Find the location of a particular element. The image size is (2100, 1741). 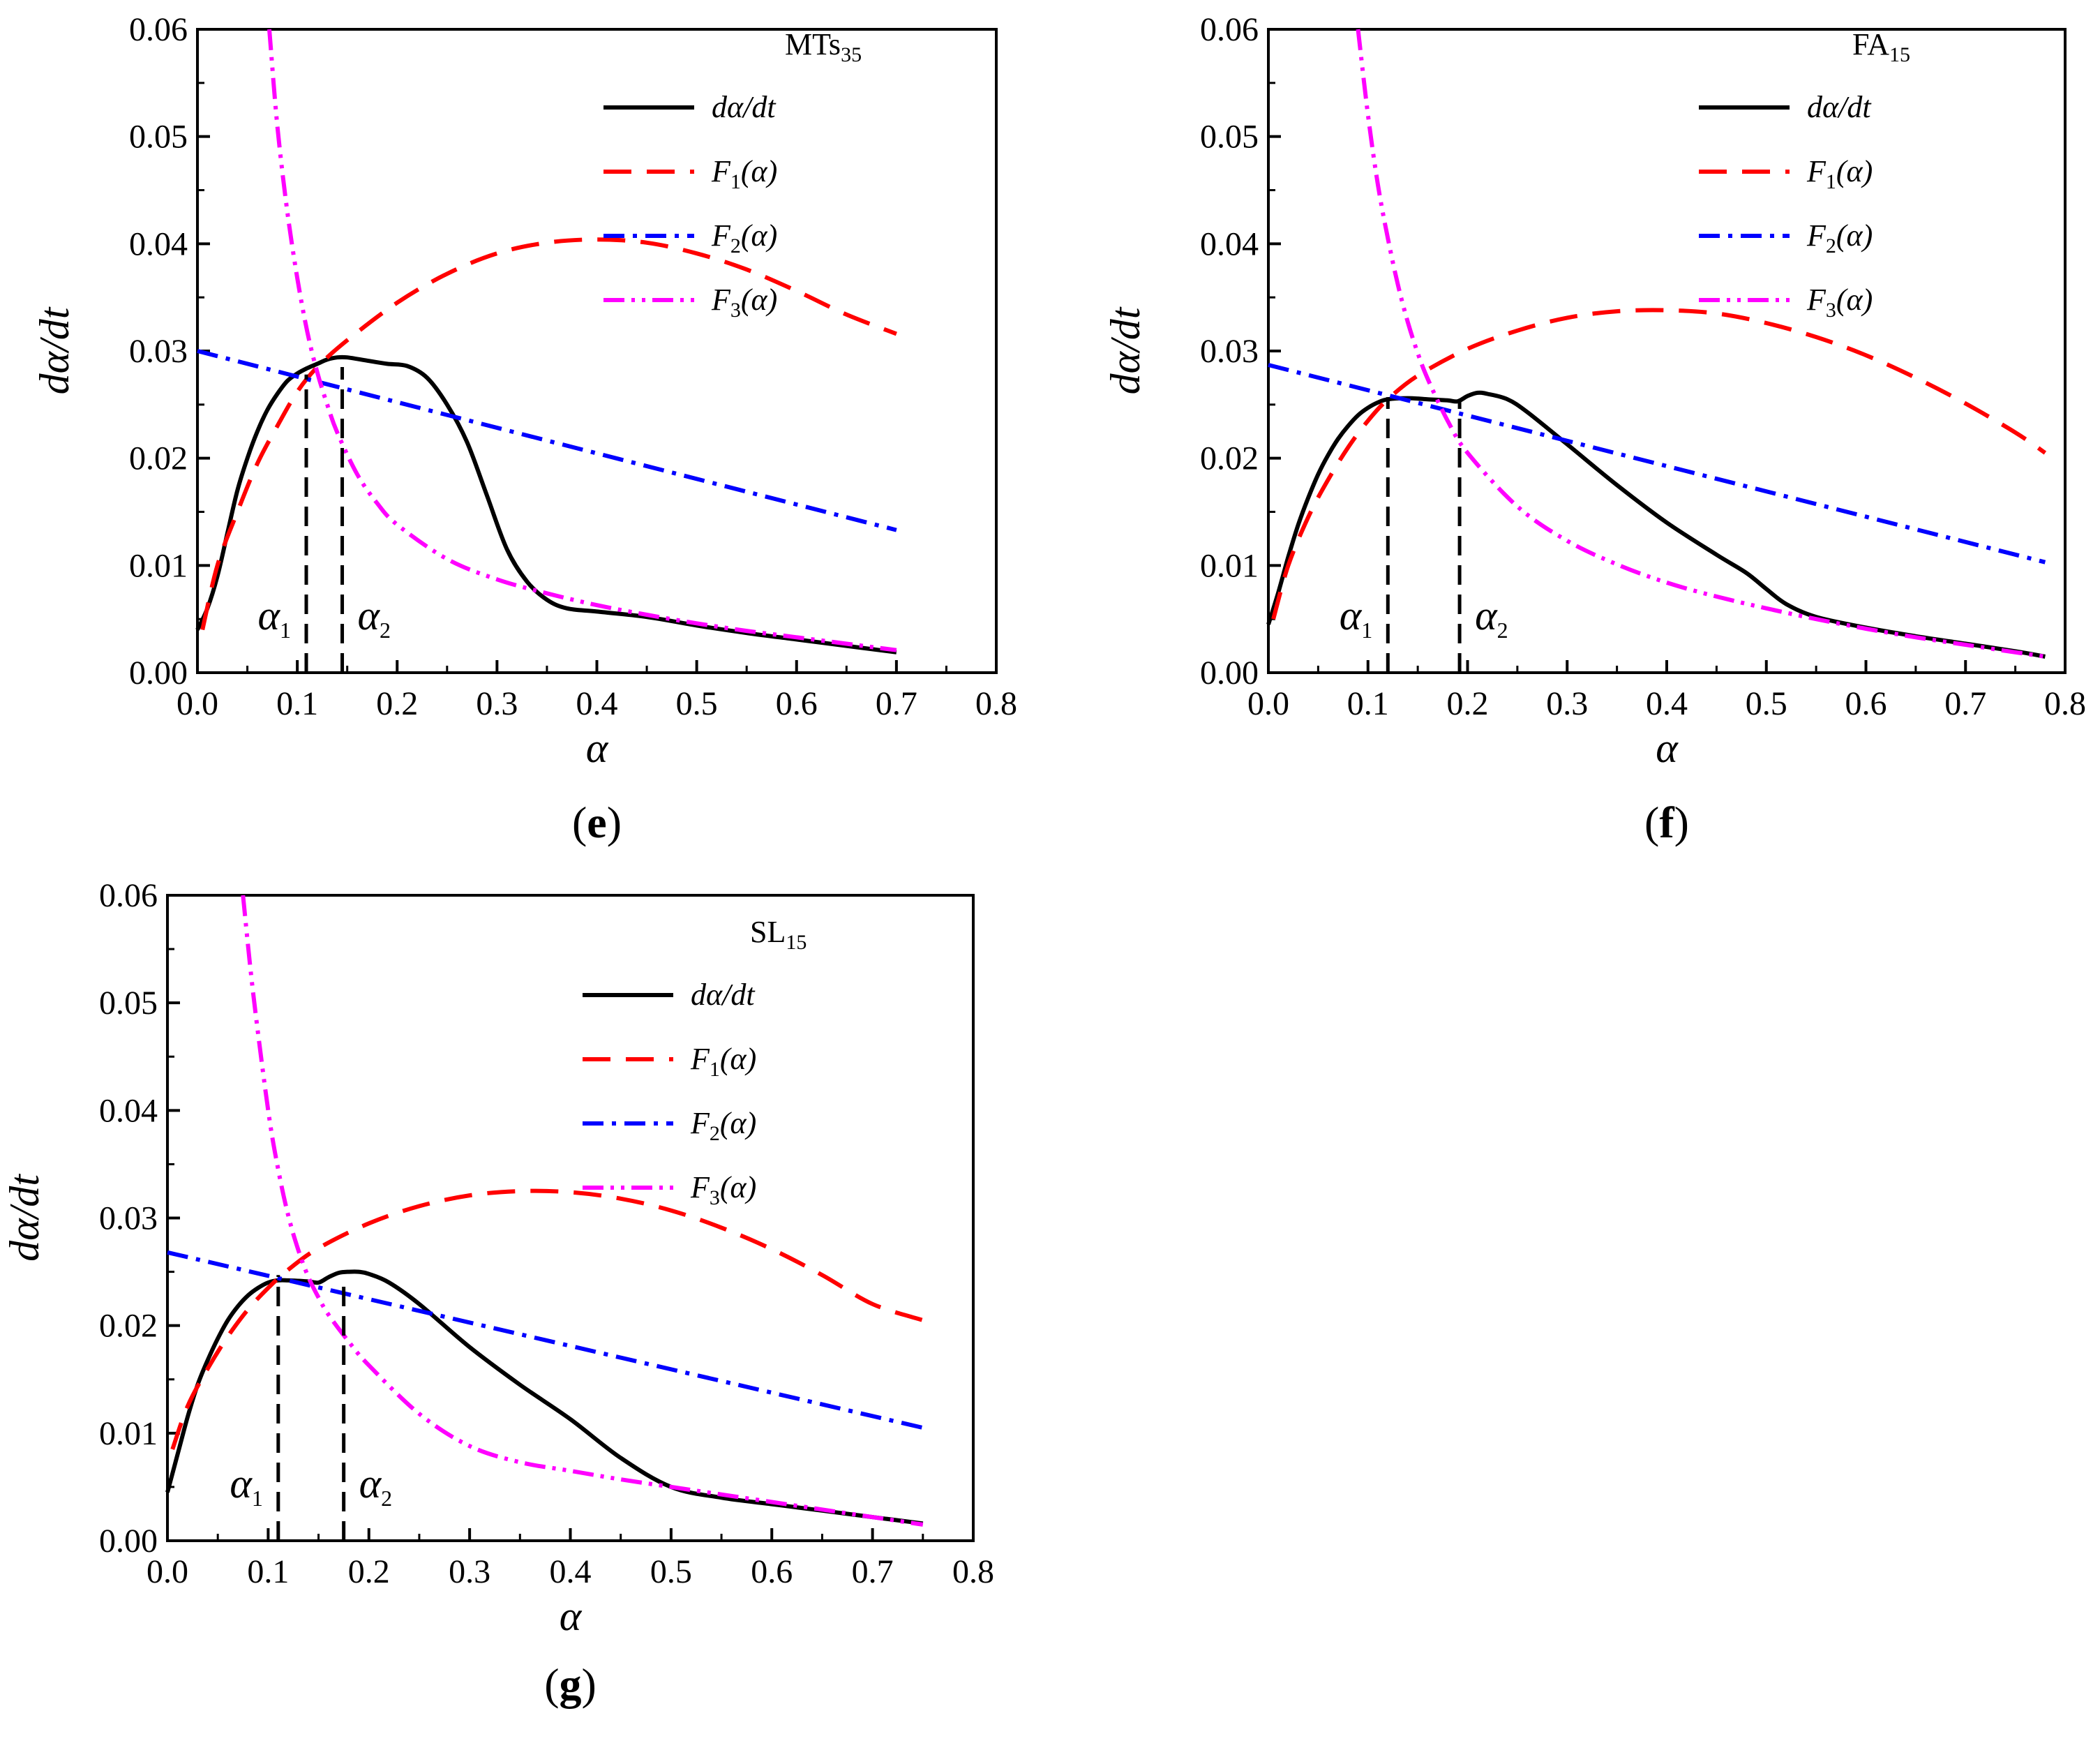

panel-label: (e) is located at coordinates (597, 823).